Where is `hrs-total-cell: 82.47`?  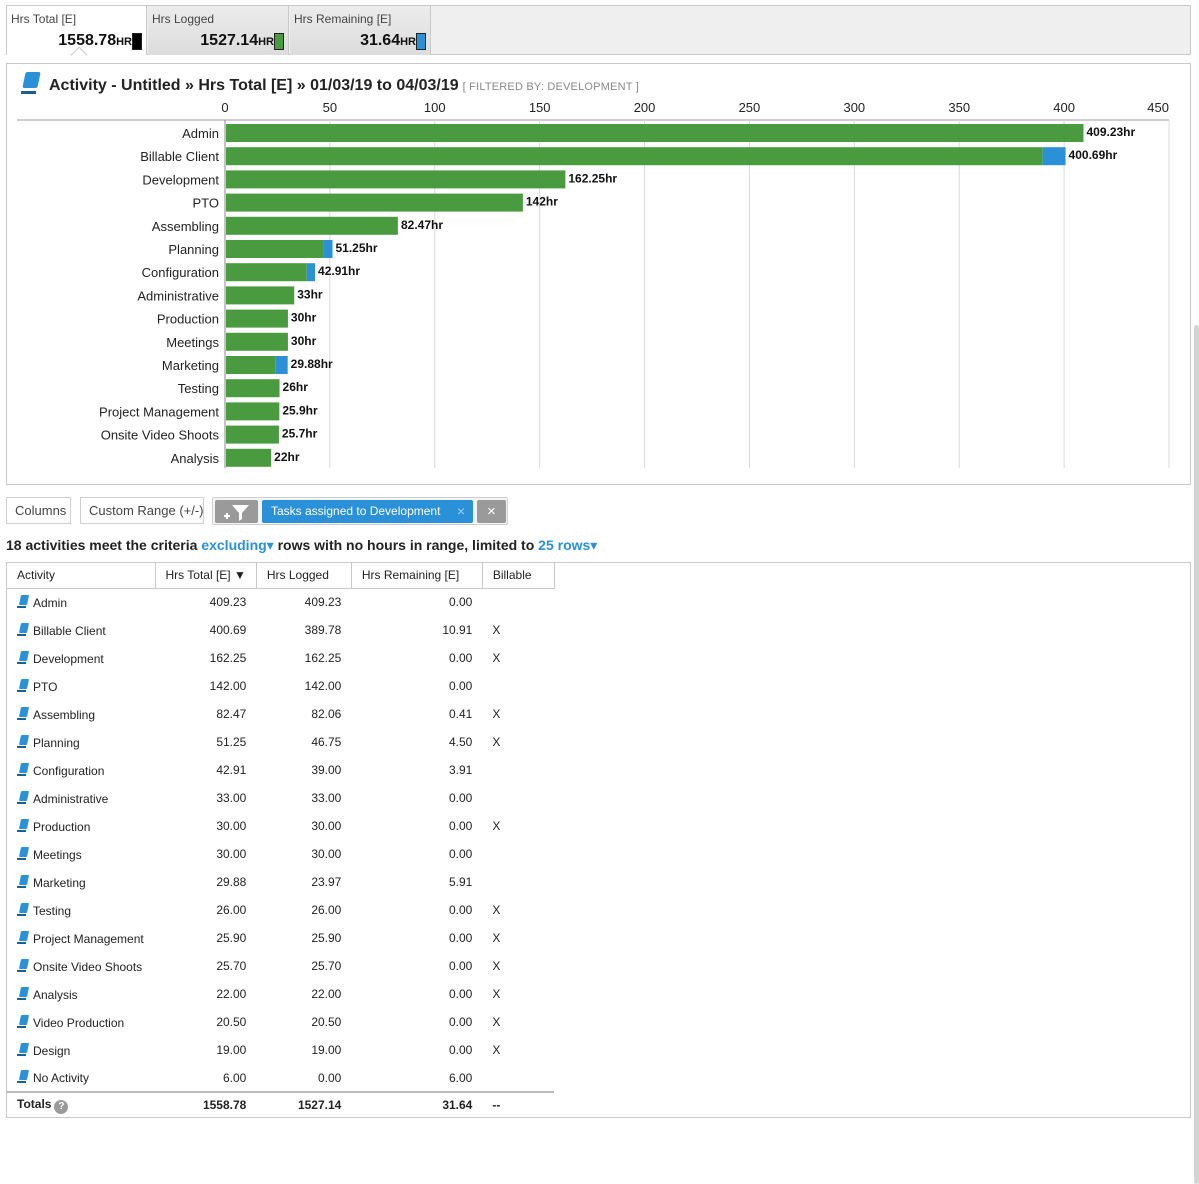
hrs-total-cell: 82.47 is located at coordinates (231, 714).